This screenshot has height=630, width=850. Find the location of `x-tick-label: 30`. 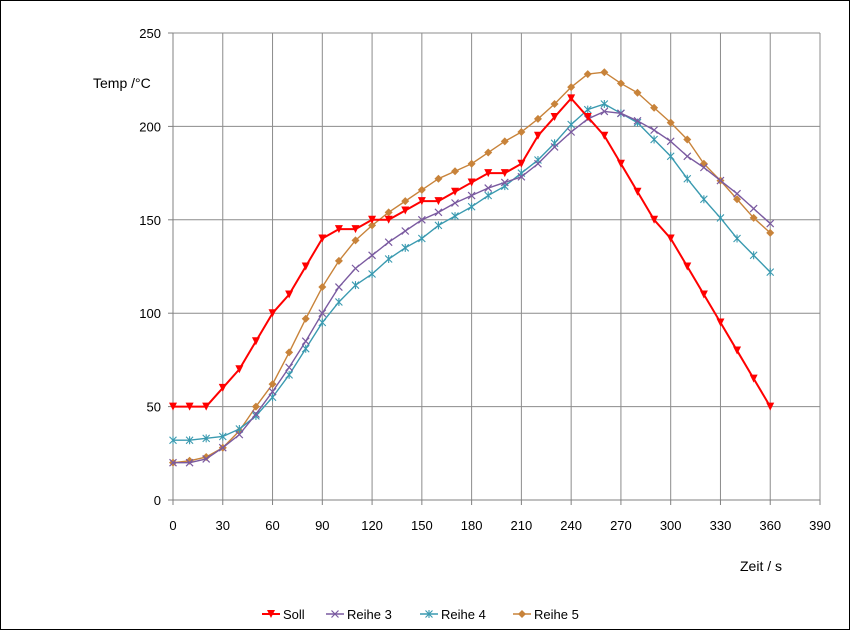

x-tick-label: 30 is located at coordinates (223, 525).